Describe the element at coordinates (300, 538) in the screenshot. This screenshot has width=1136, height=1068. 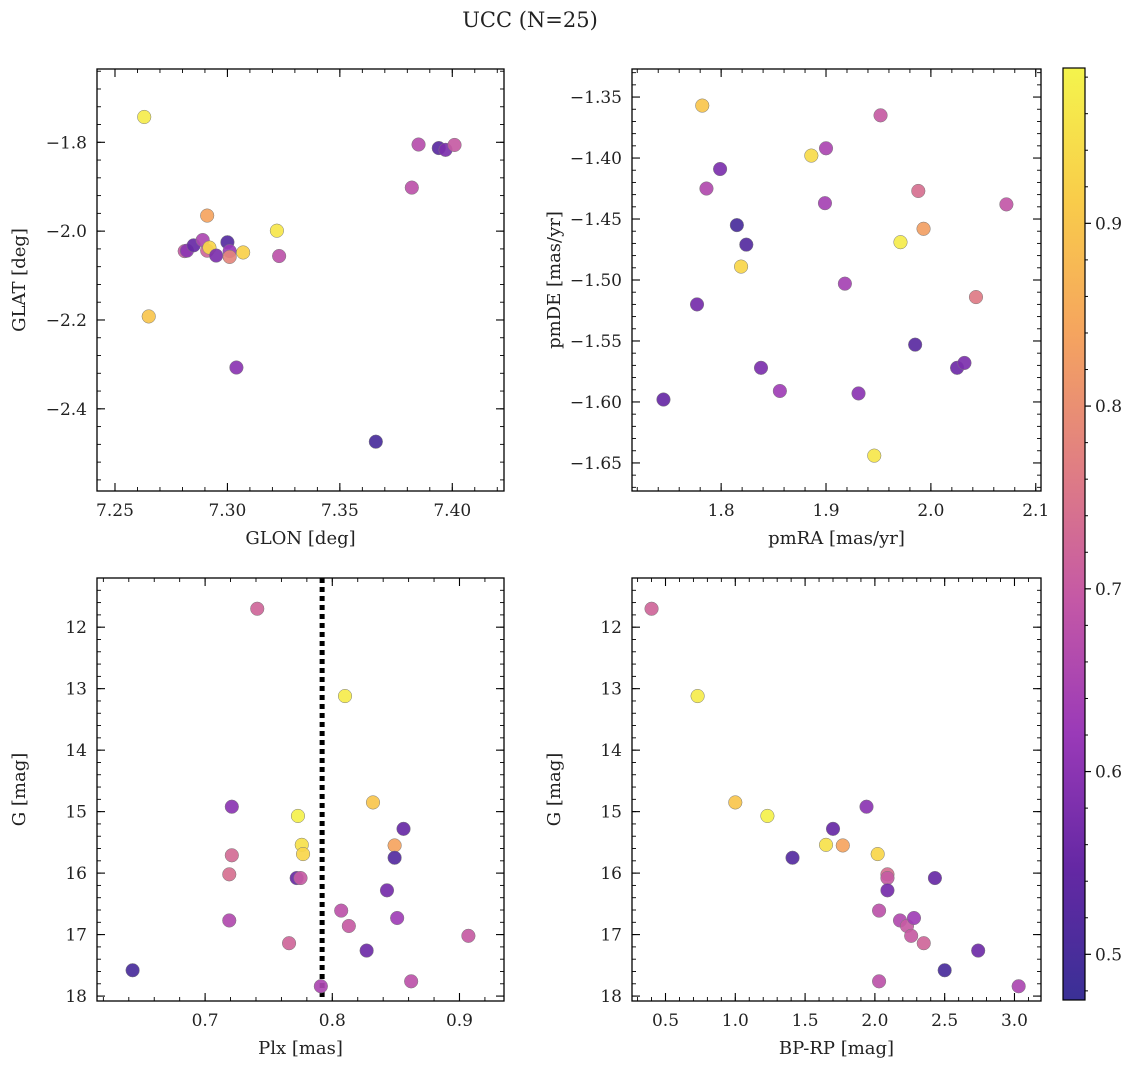
I see `x-axis-label: GLON [deg]` at that location.